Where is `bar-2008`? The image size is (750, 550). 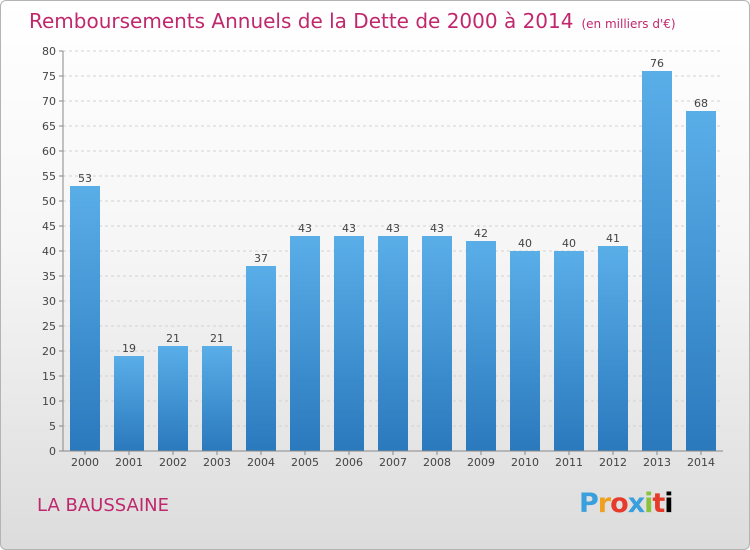
bar-2008 is located at coordinates (437, 343).